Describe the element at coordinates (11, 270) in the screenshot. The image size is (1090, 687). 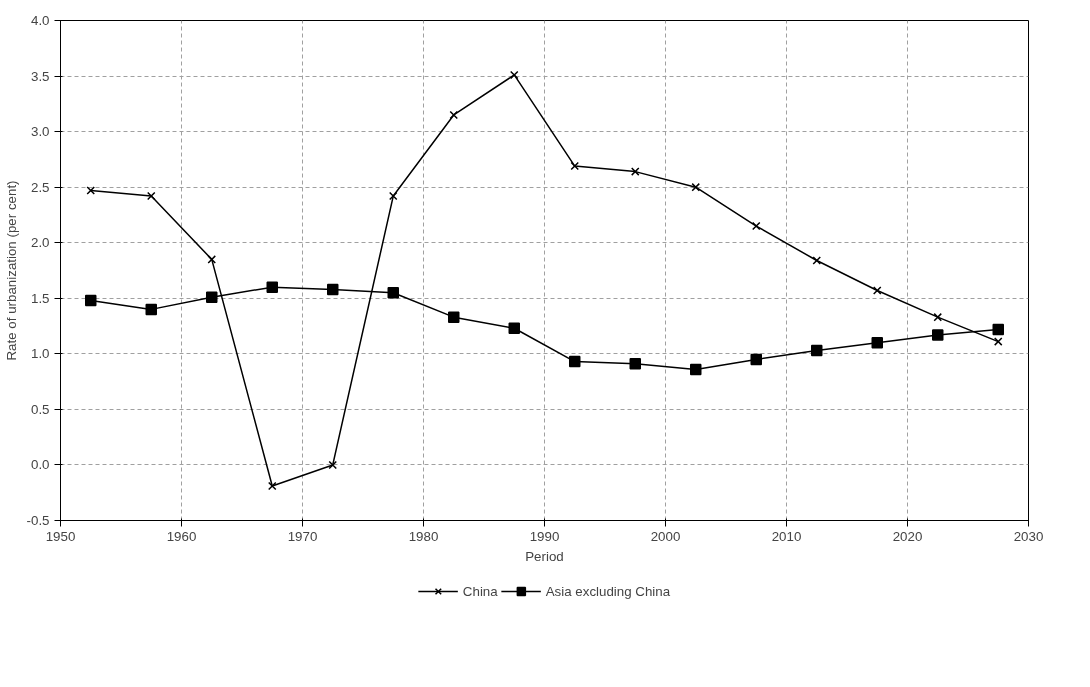
I see `y-axis-title: Rate of urbanization (per cent)` at that location.